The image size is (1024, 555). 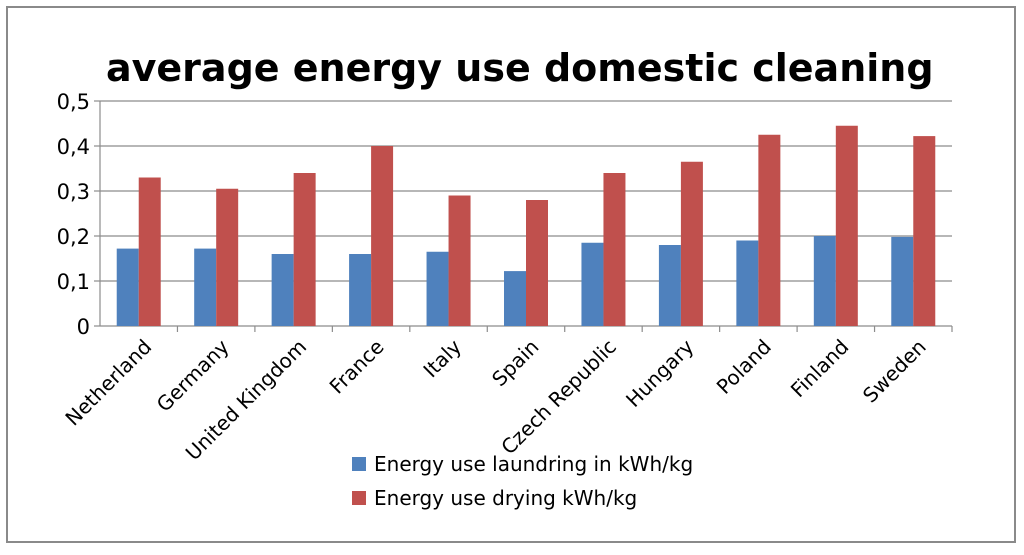 I want to click on category-label: Spain, so click(x=515, y=363).